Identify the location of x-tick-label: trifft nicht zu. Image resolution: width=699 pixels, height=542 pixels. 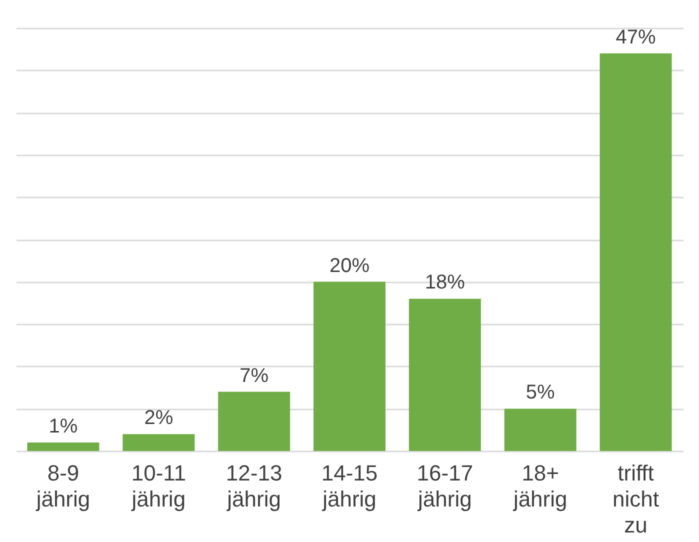
(636, 499).